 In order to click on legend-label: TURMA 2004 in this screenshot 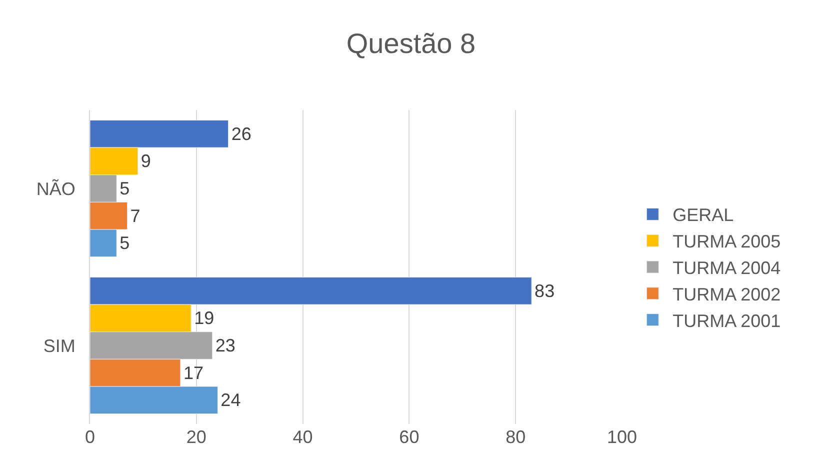, I will do `click(726, 268)`.